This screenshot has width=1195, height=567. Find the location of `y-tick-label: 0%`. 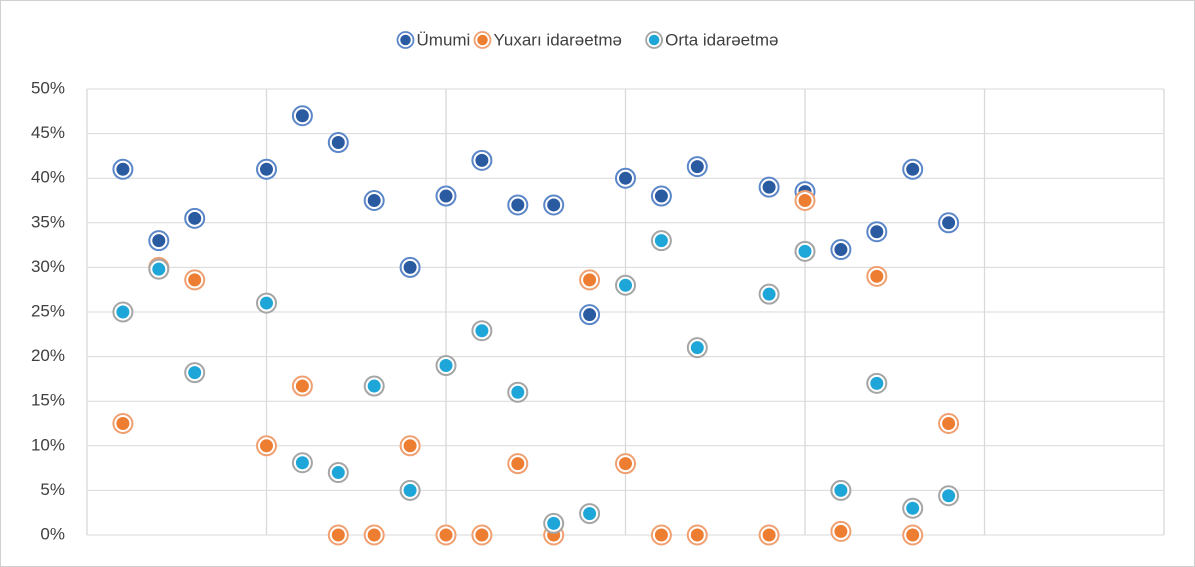

y-tick-label: 0% is located at coordinates (52, 533).